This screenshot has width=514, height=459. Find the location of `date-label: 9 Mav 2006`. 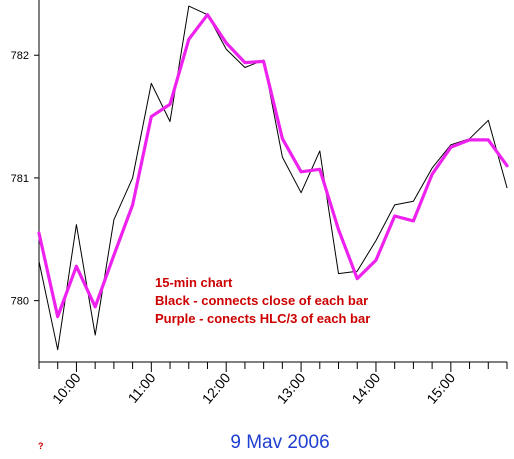

date-label: 9 Mav 2006 is located at coordinates (279, 442).